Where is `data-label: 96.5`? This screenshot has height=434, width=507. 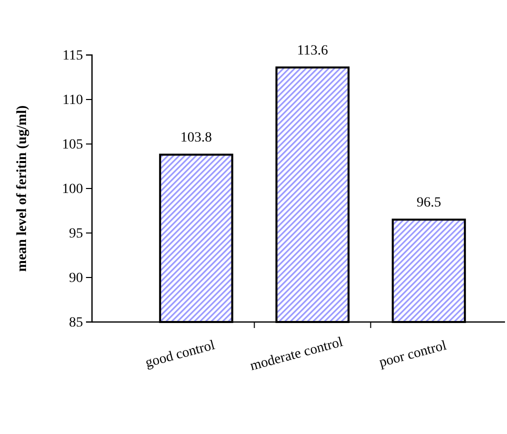
data-label: 96.5 is located at coordinates (429, 203).